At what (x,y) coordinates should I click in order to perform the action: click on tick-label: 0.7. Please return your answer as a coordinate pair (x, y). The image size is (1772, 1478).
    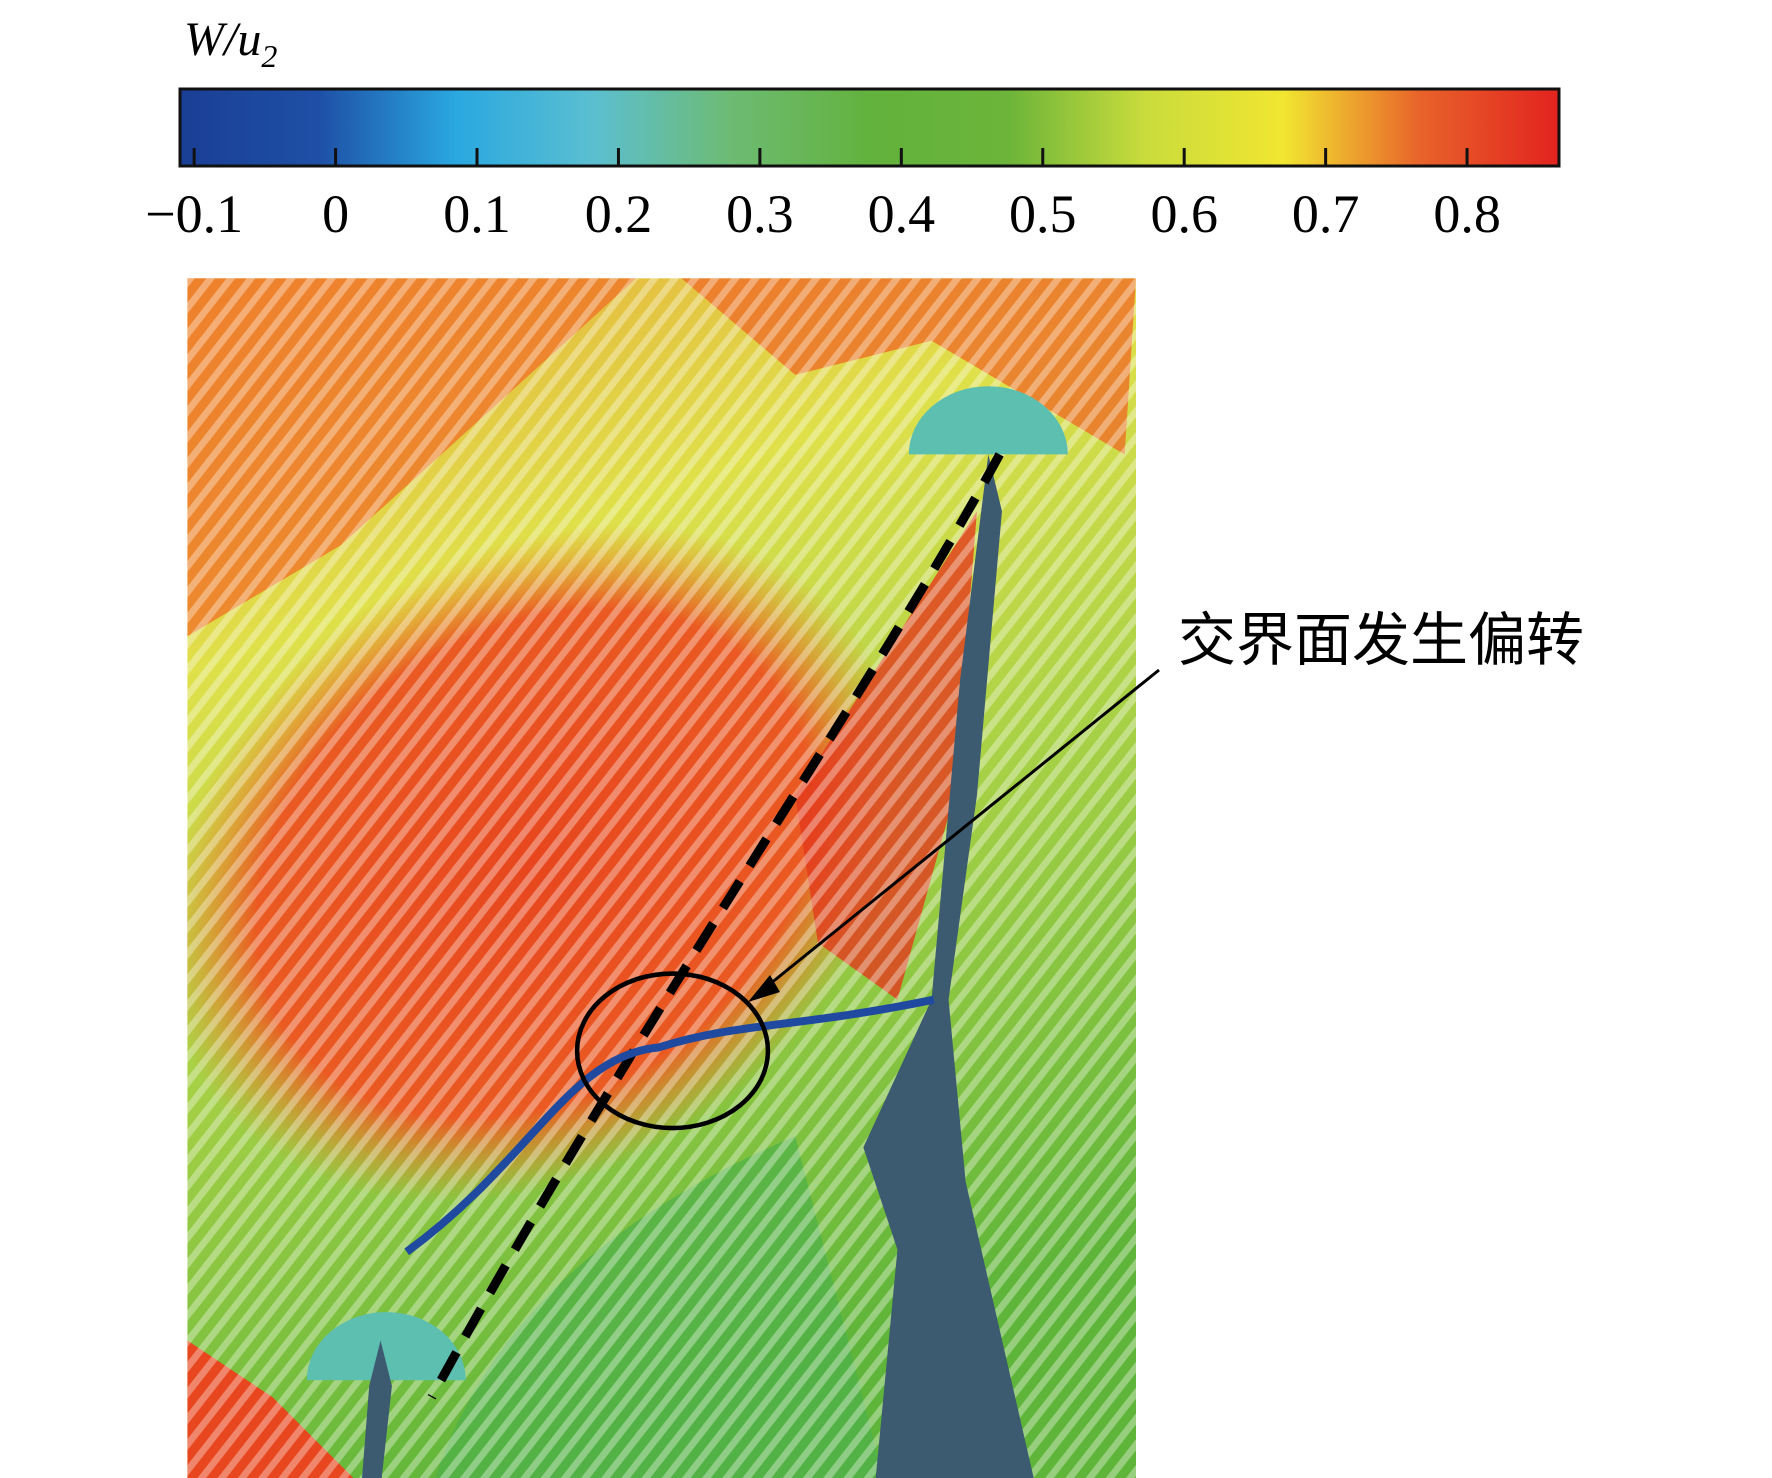
    Looking at the image, I should click on (1326, 214).